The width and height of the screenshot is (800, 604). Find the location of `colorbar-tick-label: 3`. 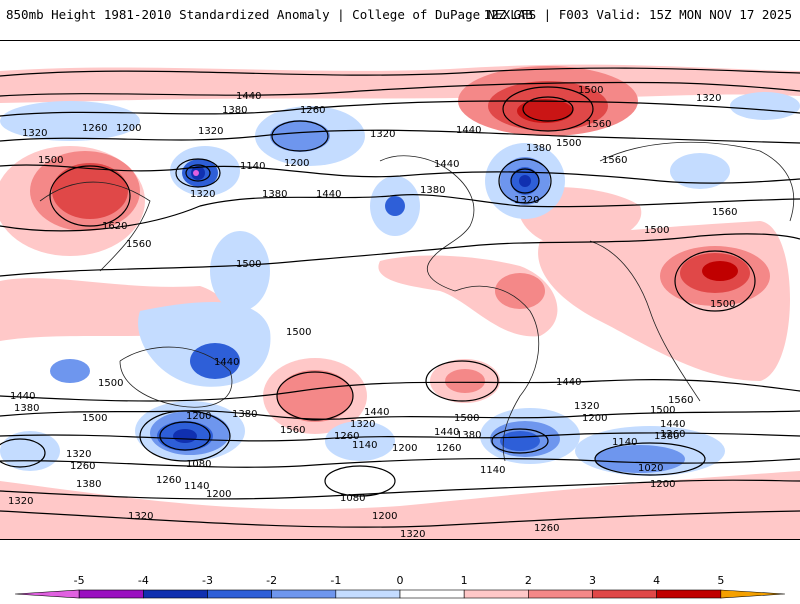

colorbar-tick-label: 3 is located at coordinates (592, 580).